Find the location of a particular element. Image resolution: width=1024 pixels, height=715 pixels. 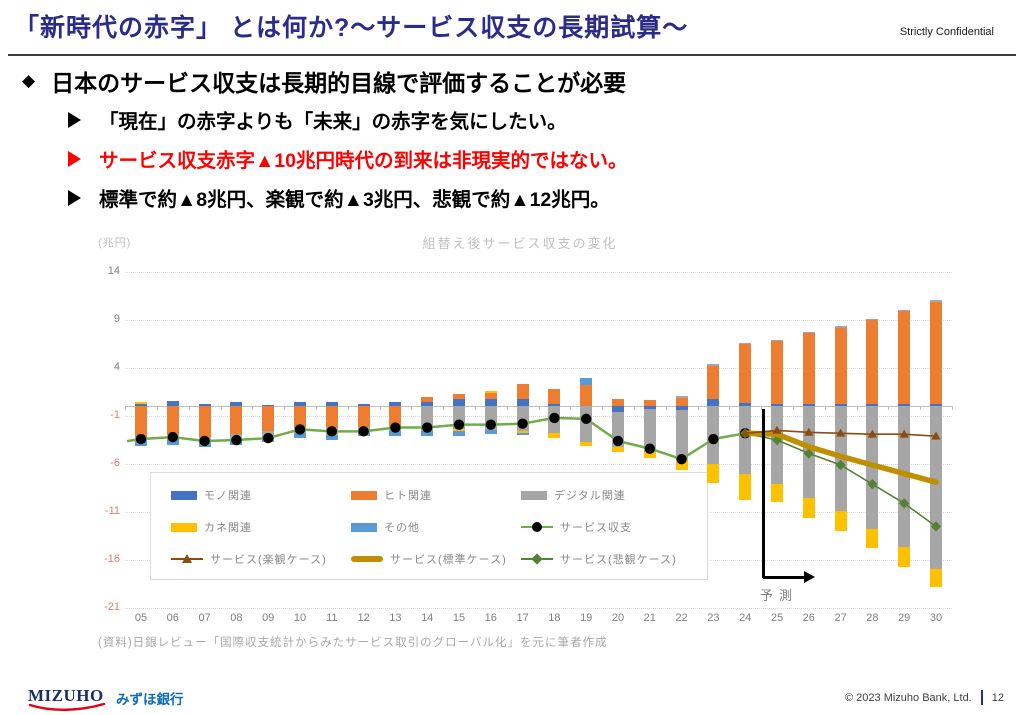

bar-segment-14-blue is located at coordinates (427, 404).